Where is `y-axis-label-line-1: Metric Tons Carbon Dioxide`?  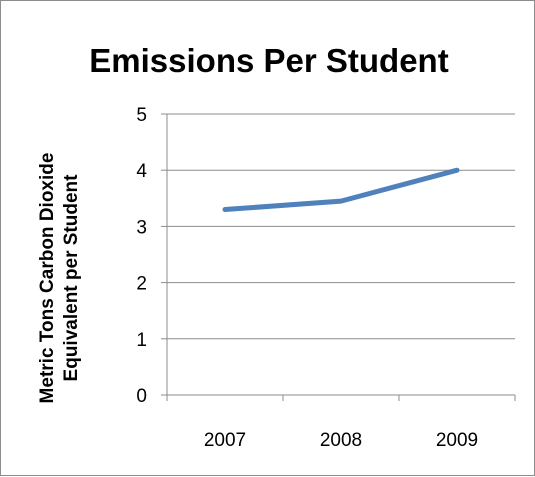 y-axis-label-line-1: Metric Tons Carbon Dioxide is located at coordinates (47, 278).